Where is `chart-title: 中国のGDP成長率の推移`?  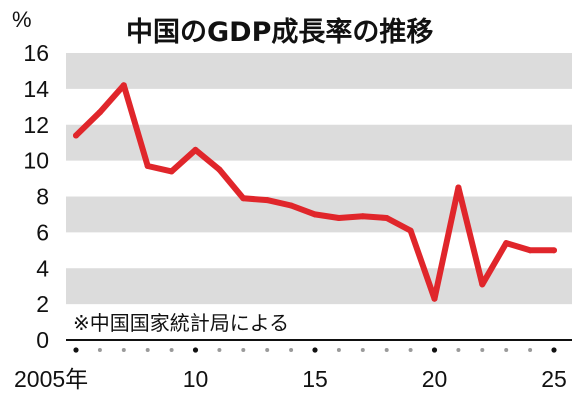 chart-title: 中国のGDP成長率の推移 is located at coordinates (279, 32).